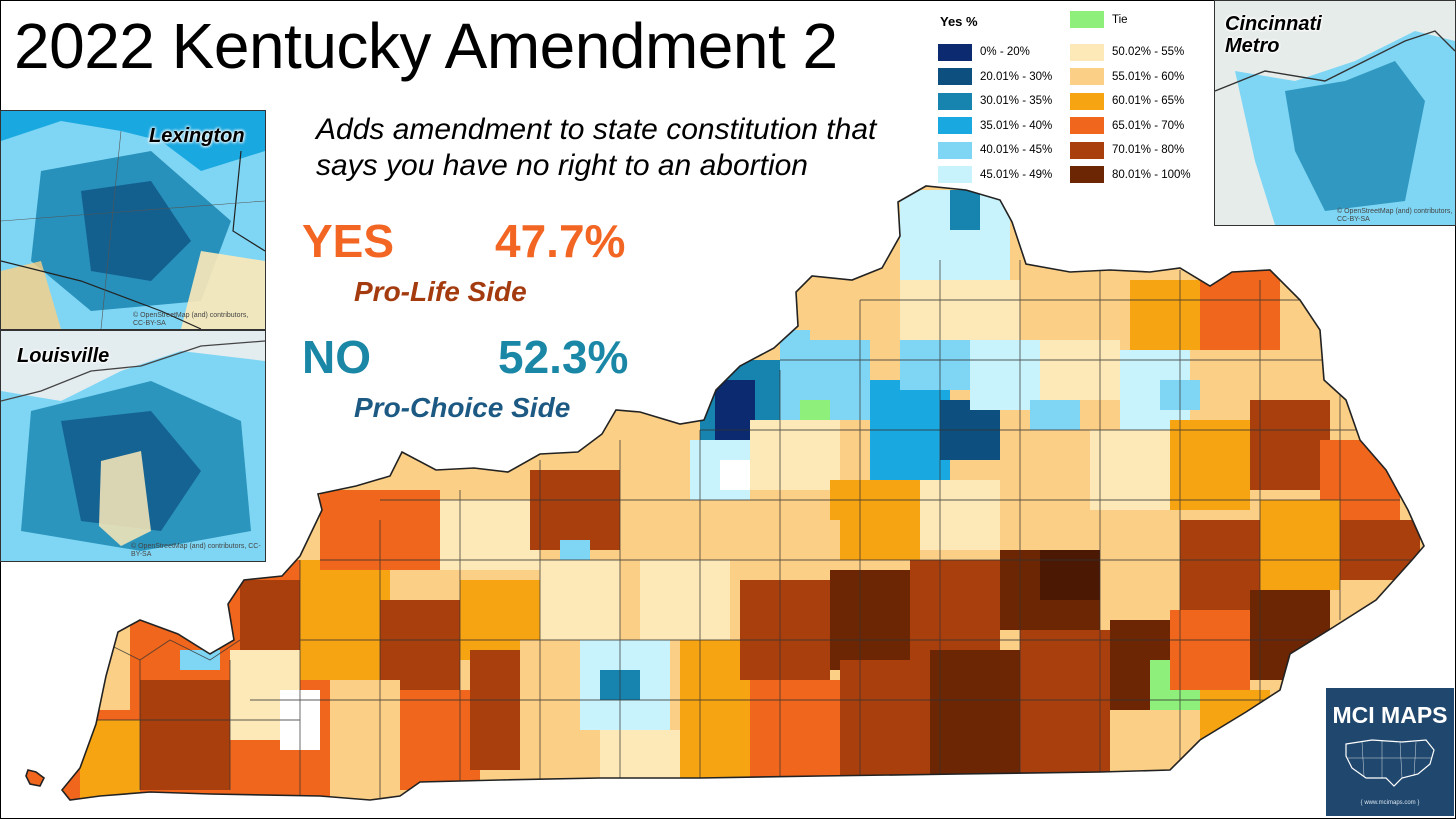 Image resolution: width=1456 pixels, height=819 pixels. I want to click on legend-label: 45.01% - 49%, so click(1016, 174).